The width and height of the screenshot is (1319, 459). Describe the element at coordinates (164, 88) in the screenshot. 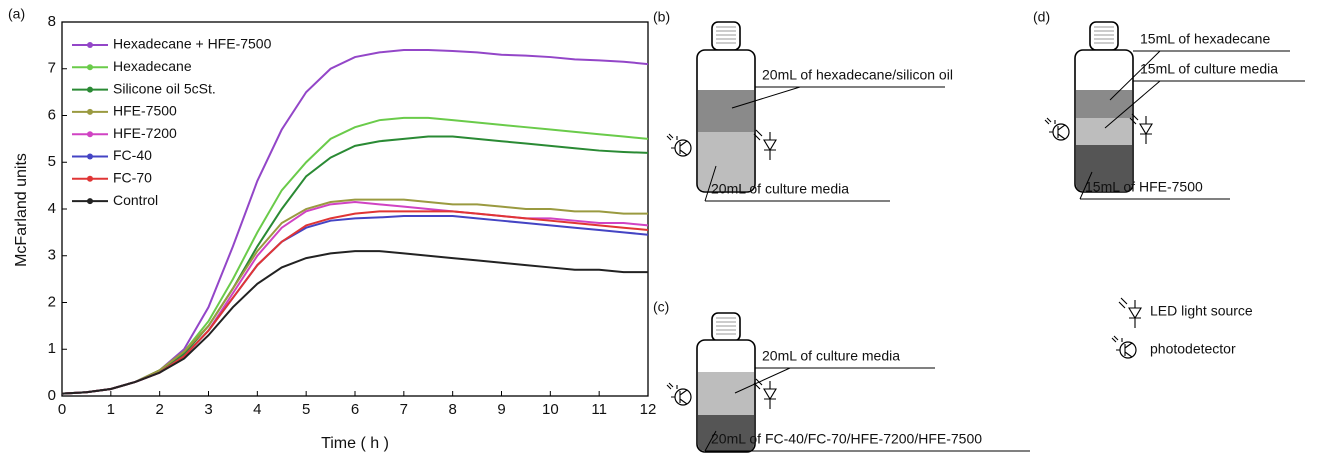

I see `legend-label: Silicone oil 5cSt.` at that location.